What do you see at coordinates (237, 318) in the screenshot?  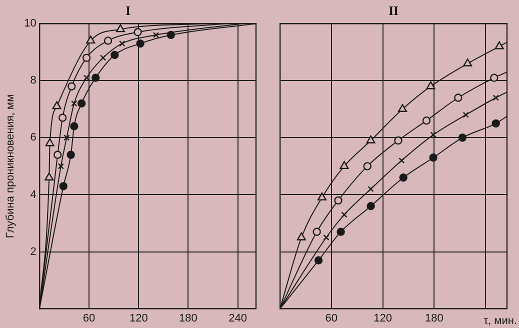 I see `x-tick-label: 240` at bounding box center [237, 318].